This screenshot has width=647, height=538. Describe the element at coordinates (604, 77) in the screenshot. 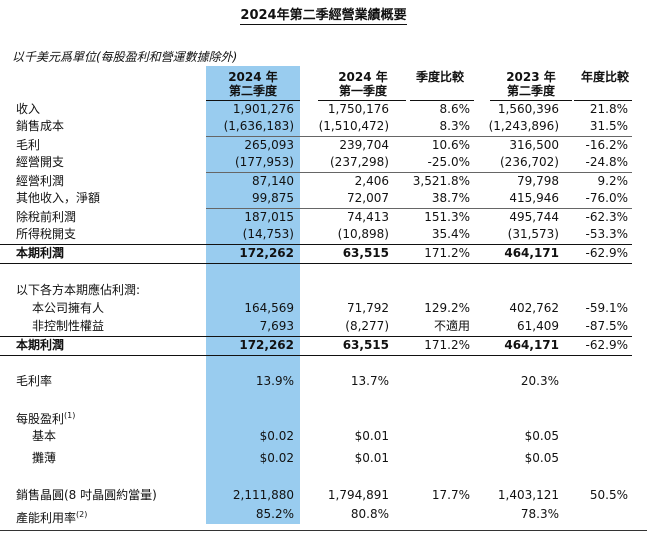

I see `header-yoy: 年度比較` at that location.